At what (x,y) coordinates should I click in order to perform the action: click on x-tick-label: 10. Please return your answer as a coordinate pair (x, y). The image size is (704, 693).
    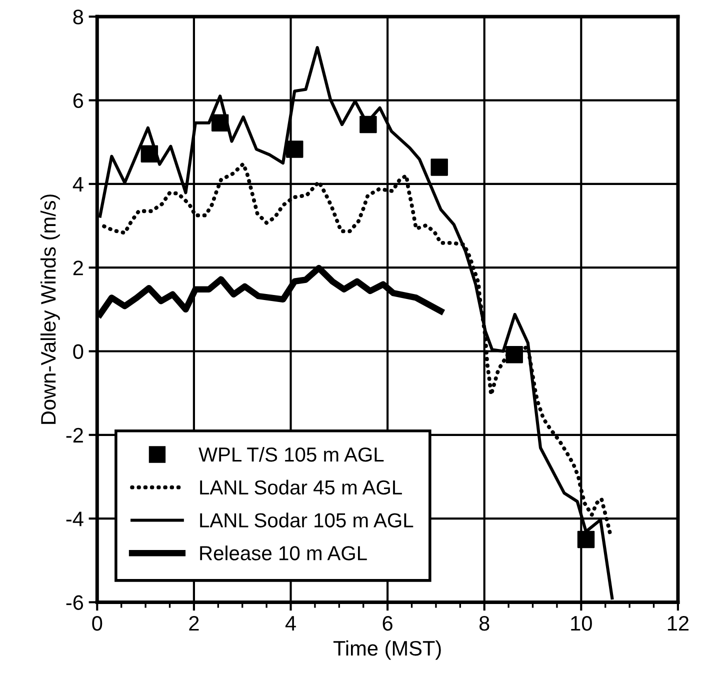
    Looking at the image, I should click on (581, 623).